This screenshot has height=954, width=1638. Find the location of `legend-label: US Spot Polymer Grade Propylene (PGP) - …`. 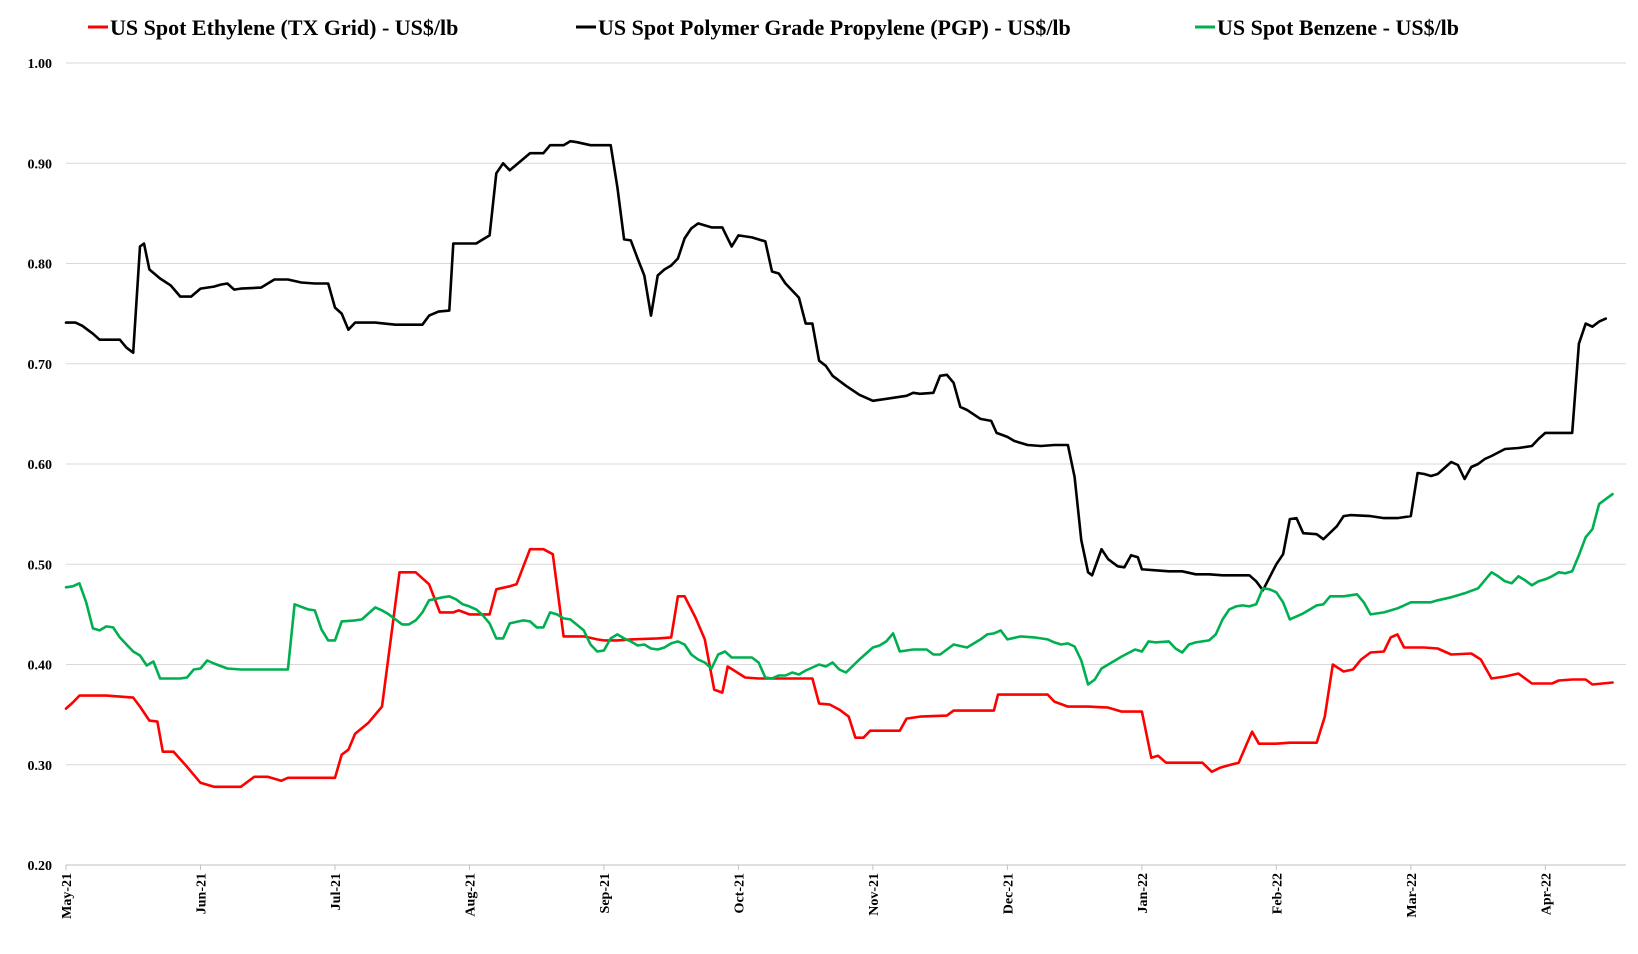

legend-label: US Spot Polymer Grade Propylene (PGP) - … is located at coordinates (834, 27).